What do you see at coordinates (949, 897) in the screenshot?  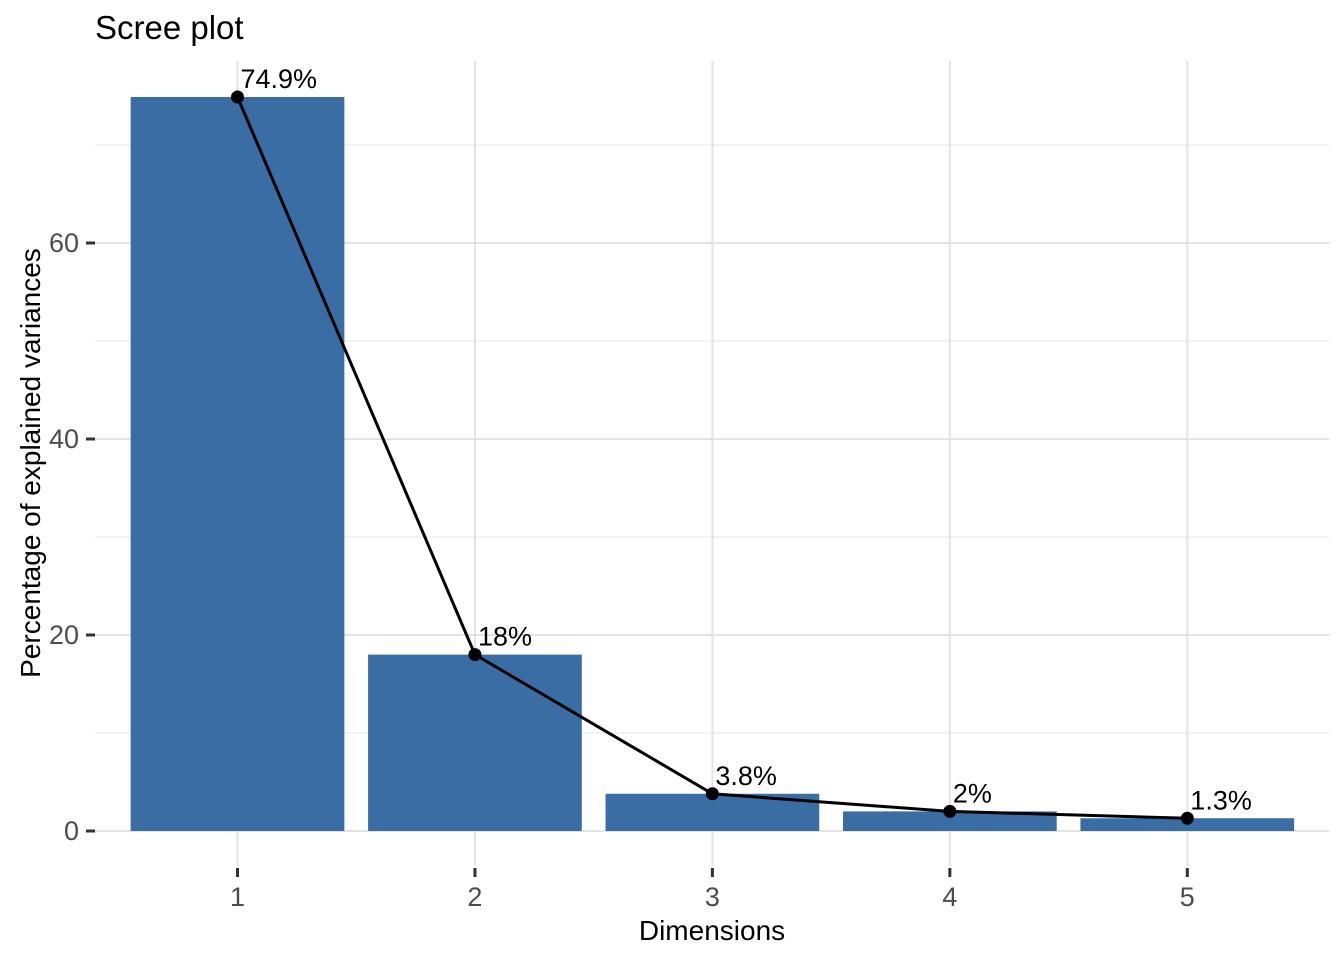 I see `x-tick-label-4: 4` at bounding box center [949, 897].